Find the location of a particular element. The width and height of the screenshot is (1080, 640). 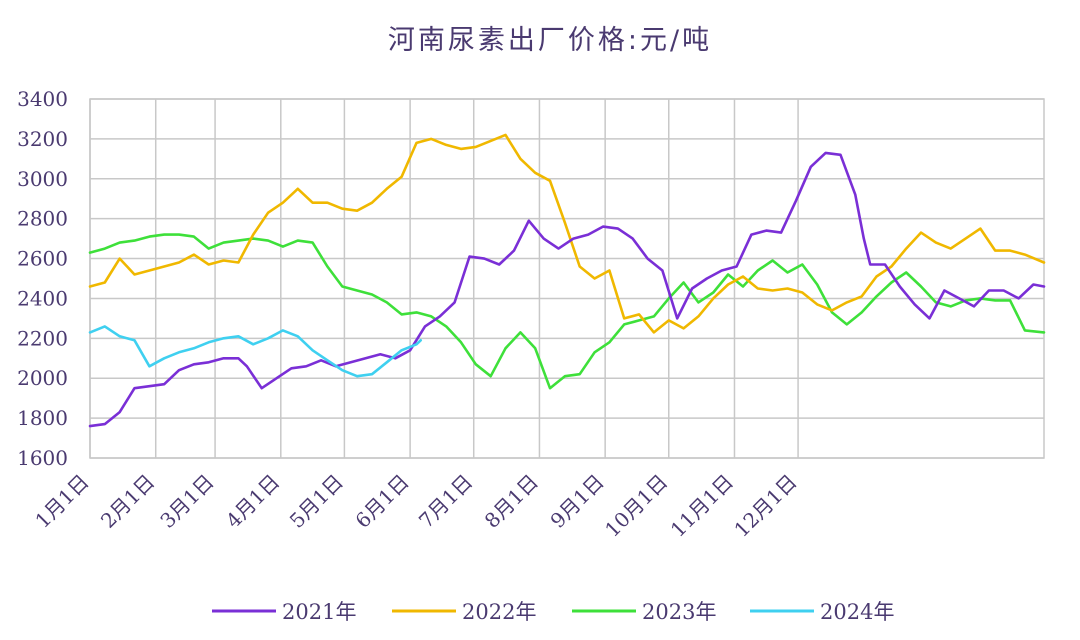

x-tick-label: 8月1日 is located at coordinates (511, 501).